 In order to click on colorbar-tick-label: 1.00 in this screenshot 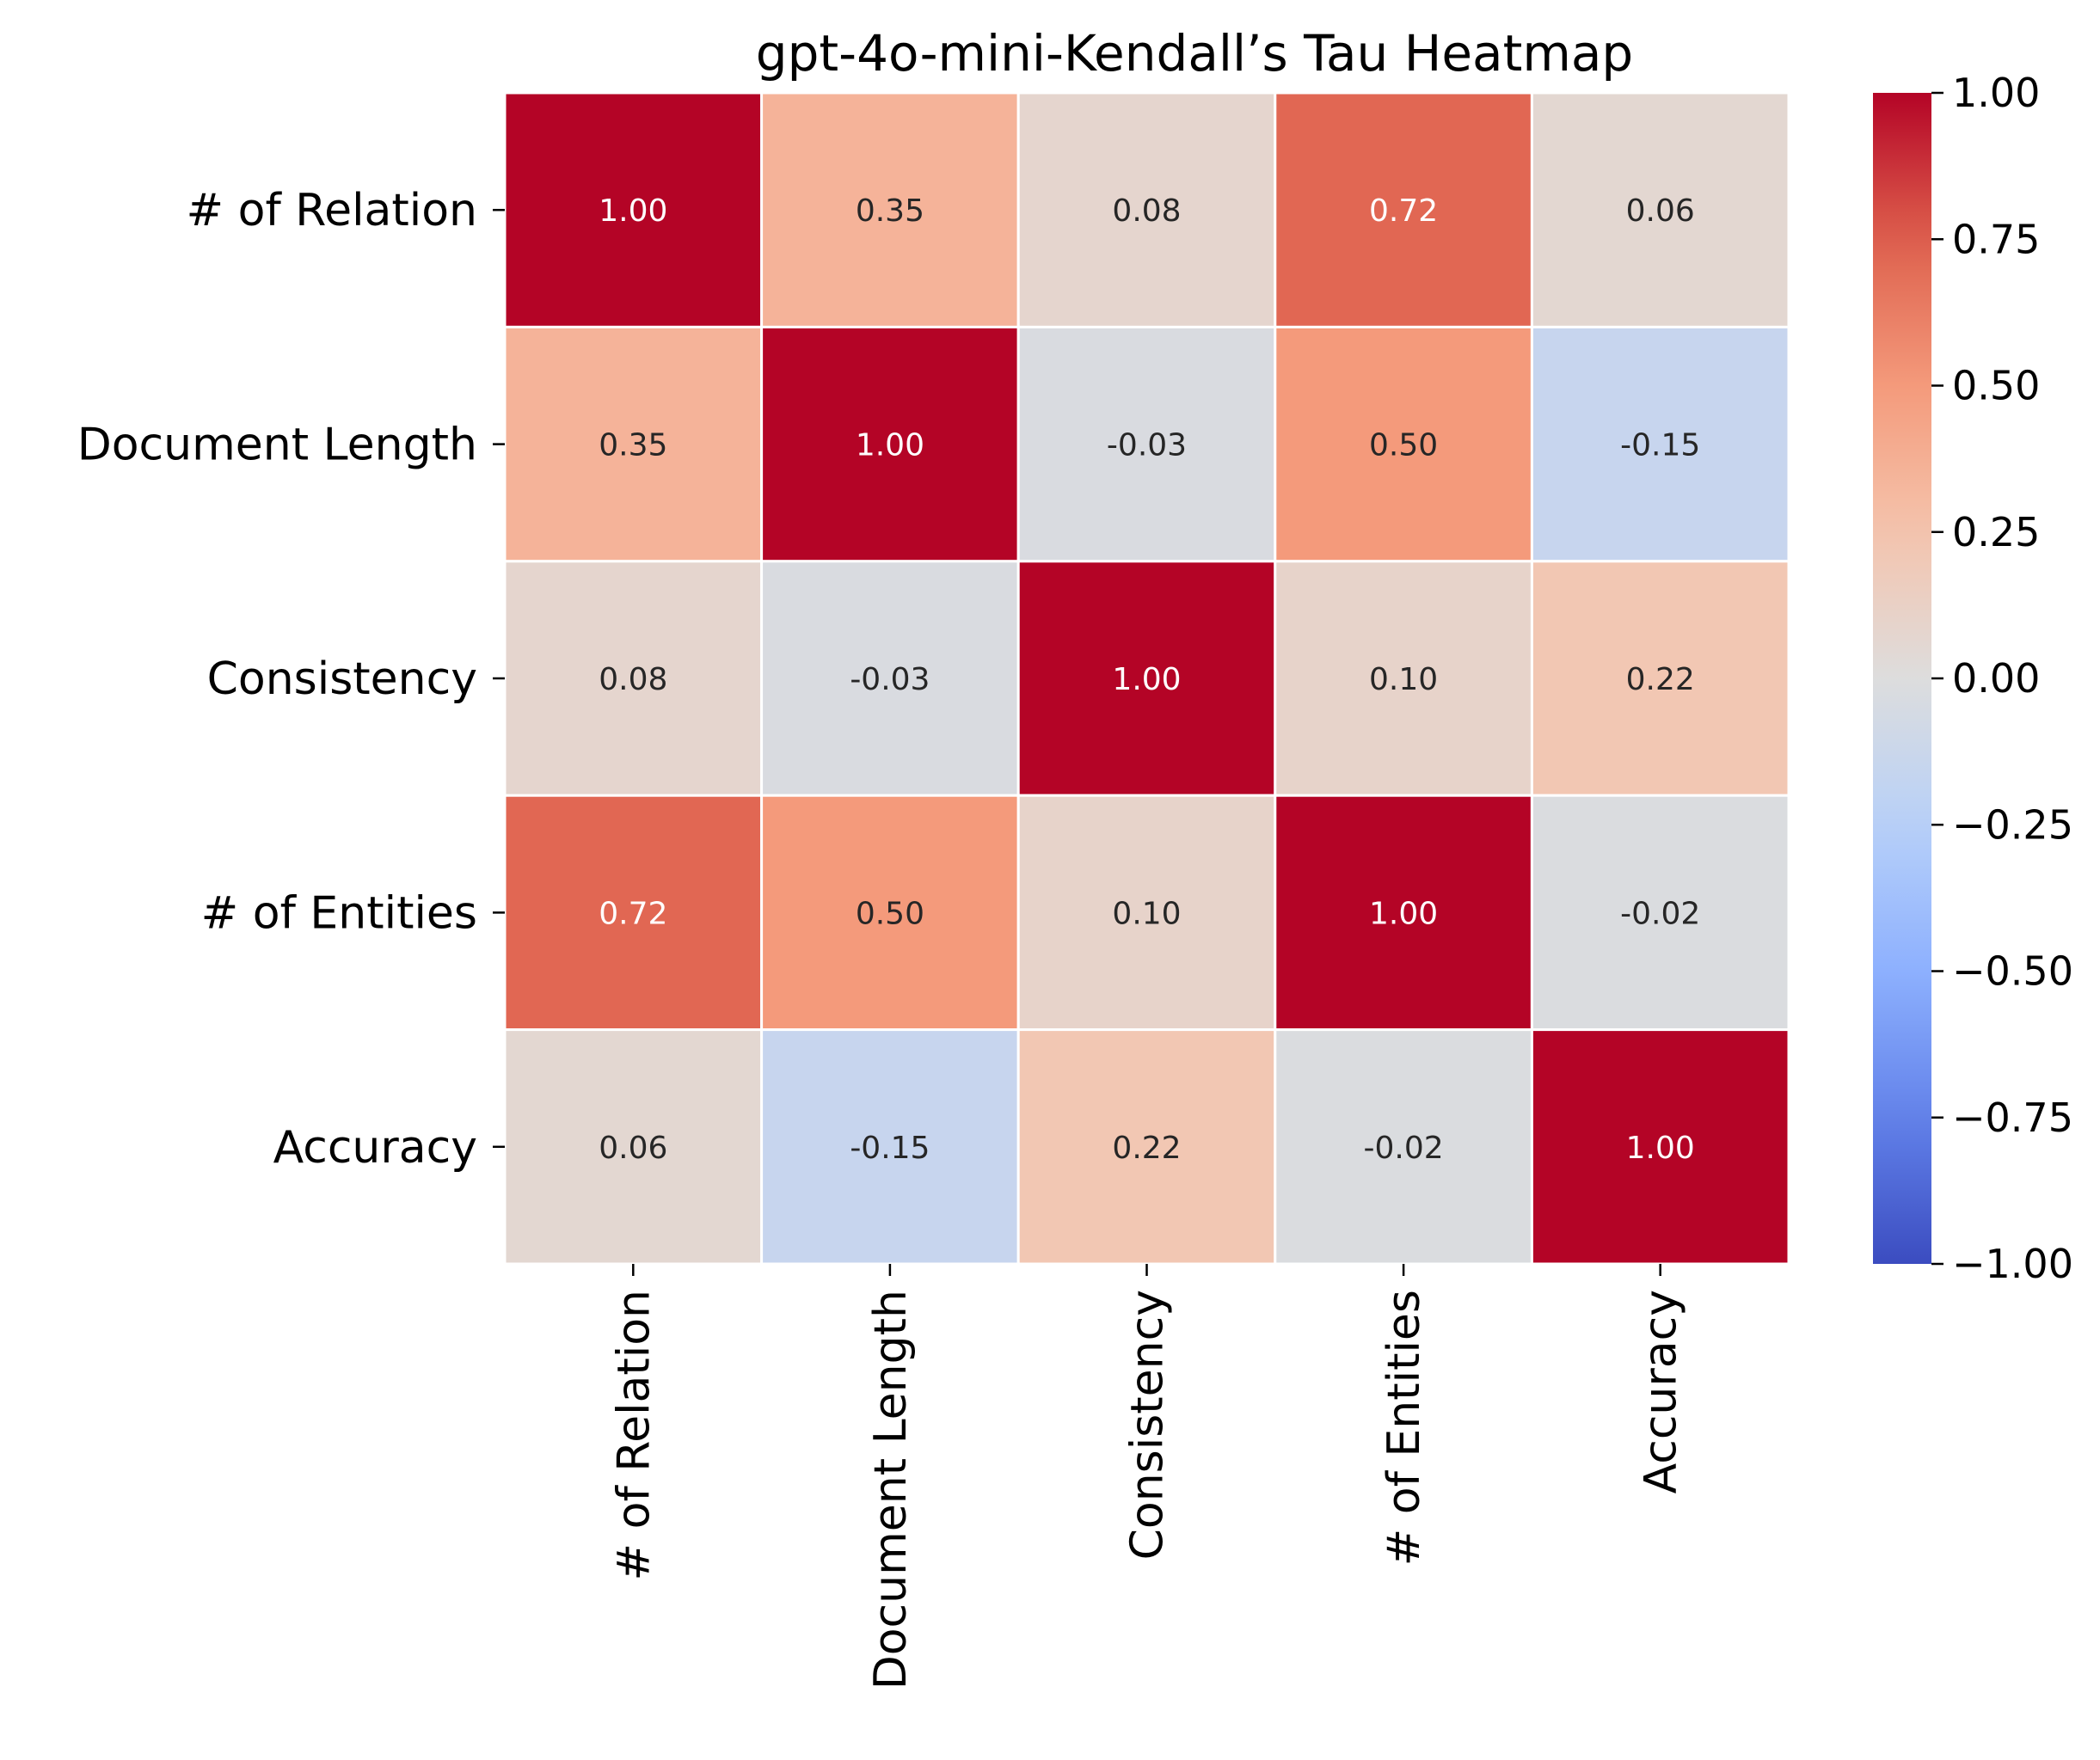, I will do `click(1996, 93)`.